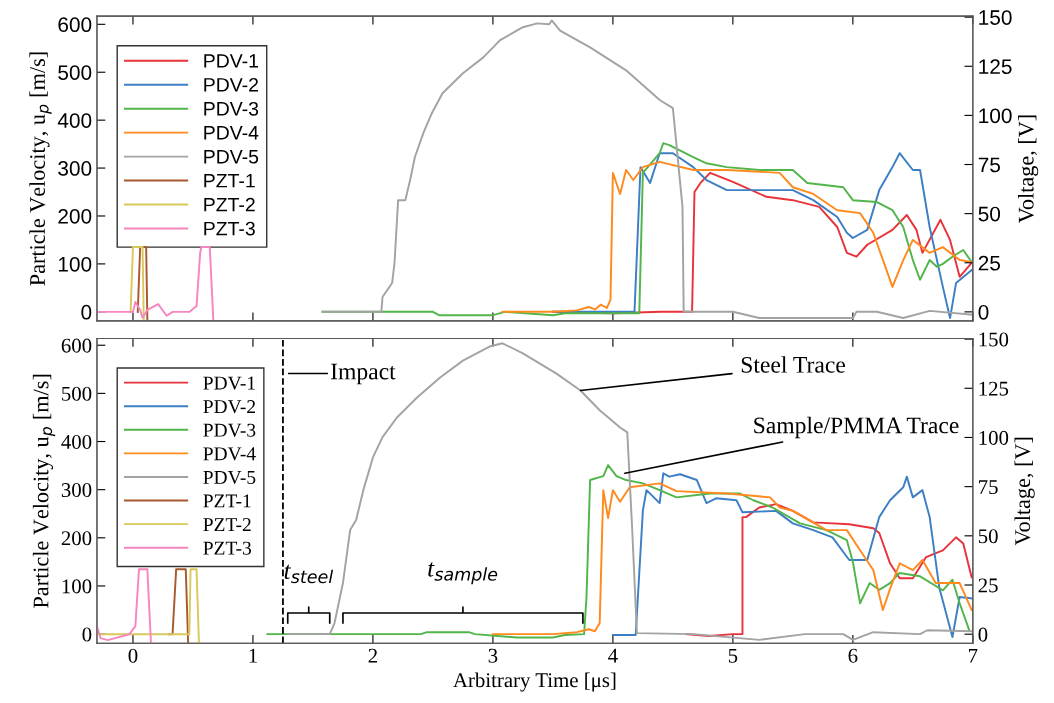 The image size is (1054, 703). What do you see at coordinates (733, 655) in the screenshot?
I see `x-tick-label: 5` at bounding box center [733, 655].